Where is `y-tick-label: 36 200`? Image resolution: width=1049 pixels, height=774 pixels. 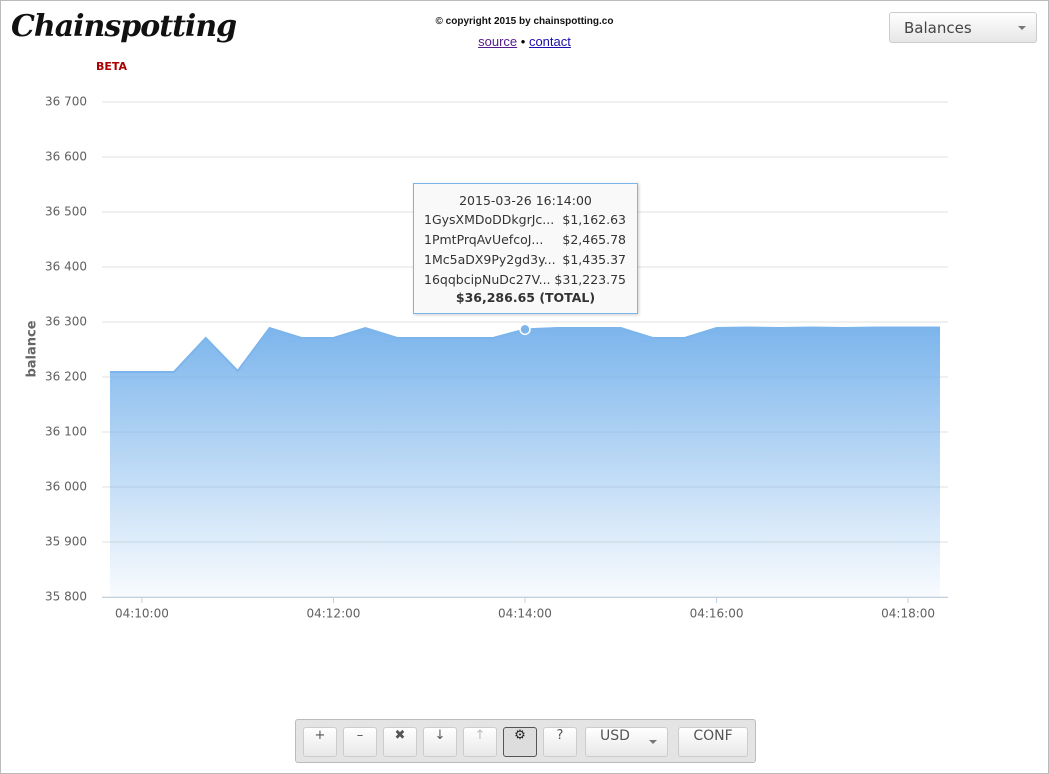
y-tick-label: 36 200 is located at coordinates (66, 377).